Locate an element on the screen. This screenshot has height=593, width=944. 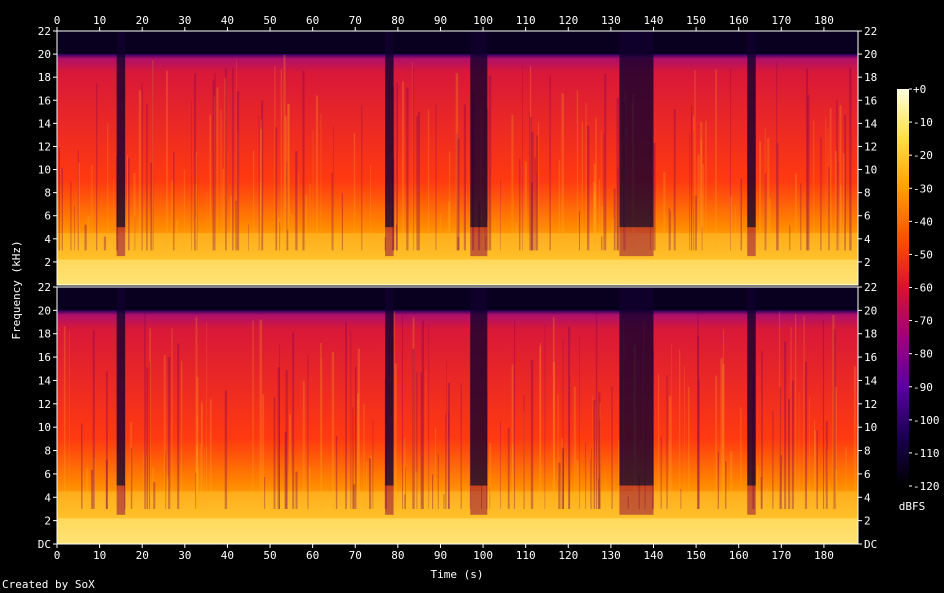
x-tick-label-top: 140 is located at coordinates (654, 20).